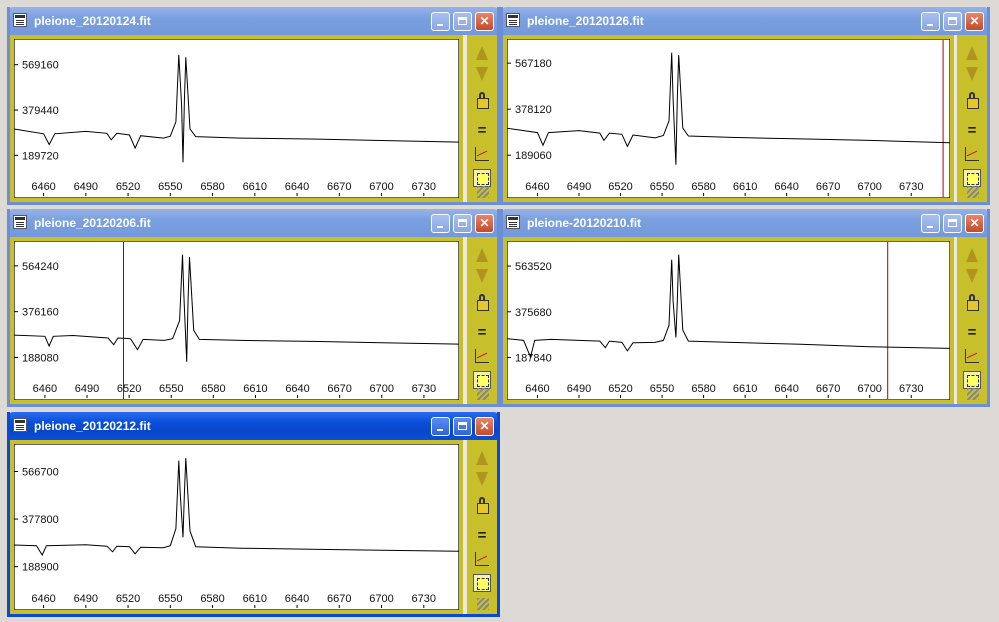 The height and width of the screenshot is (622, 999). What do you see at coordinates (236, 308) in the screenshot?
I see `spectrum-line` at bounding box center [236, 308].